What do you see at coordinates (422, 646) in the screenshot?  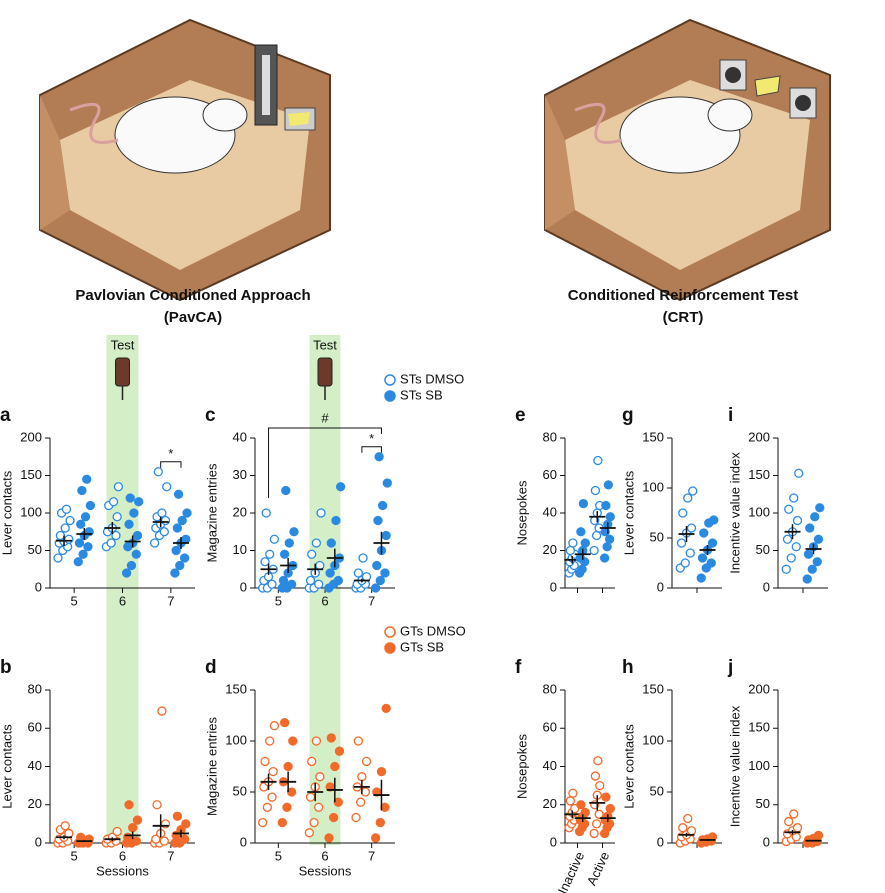 I see `legend-label: GTs SB` at bounding box center [422, 646].